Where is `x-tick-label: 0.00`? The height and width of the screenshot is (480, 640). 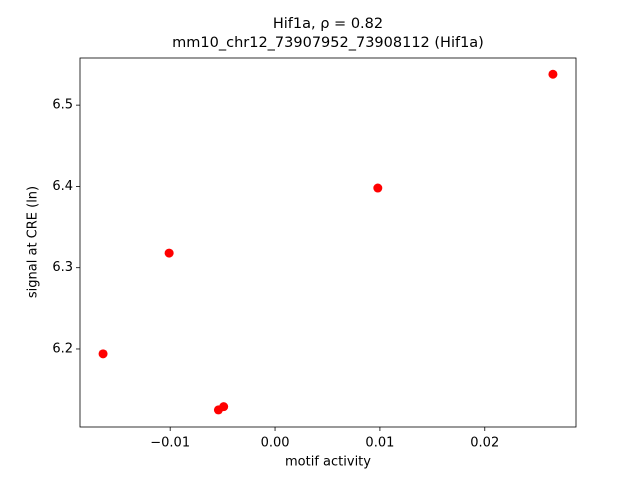
x-tick-label: 0.00 is located at coordinates (275, 443).